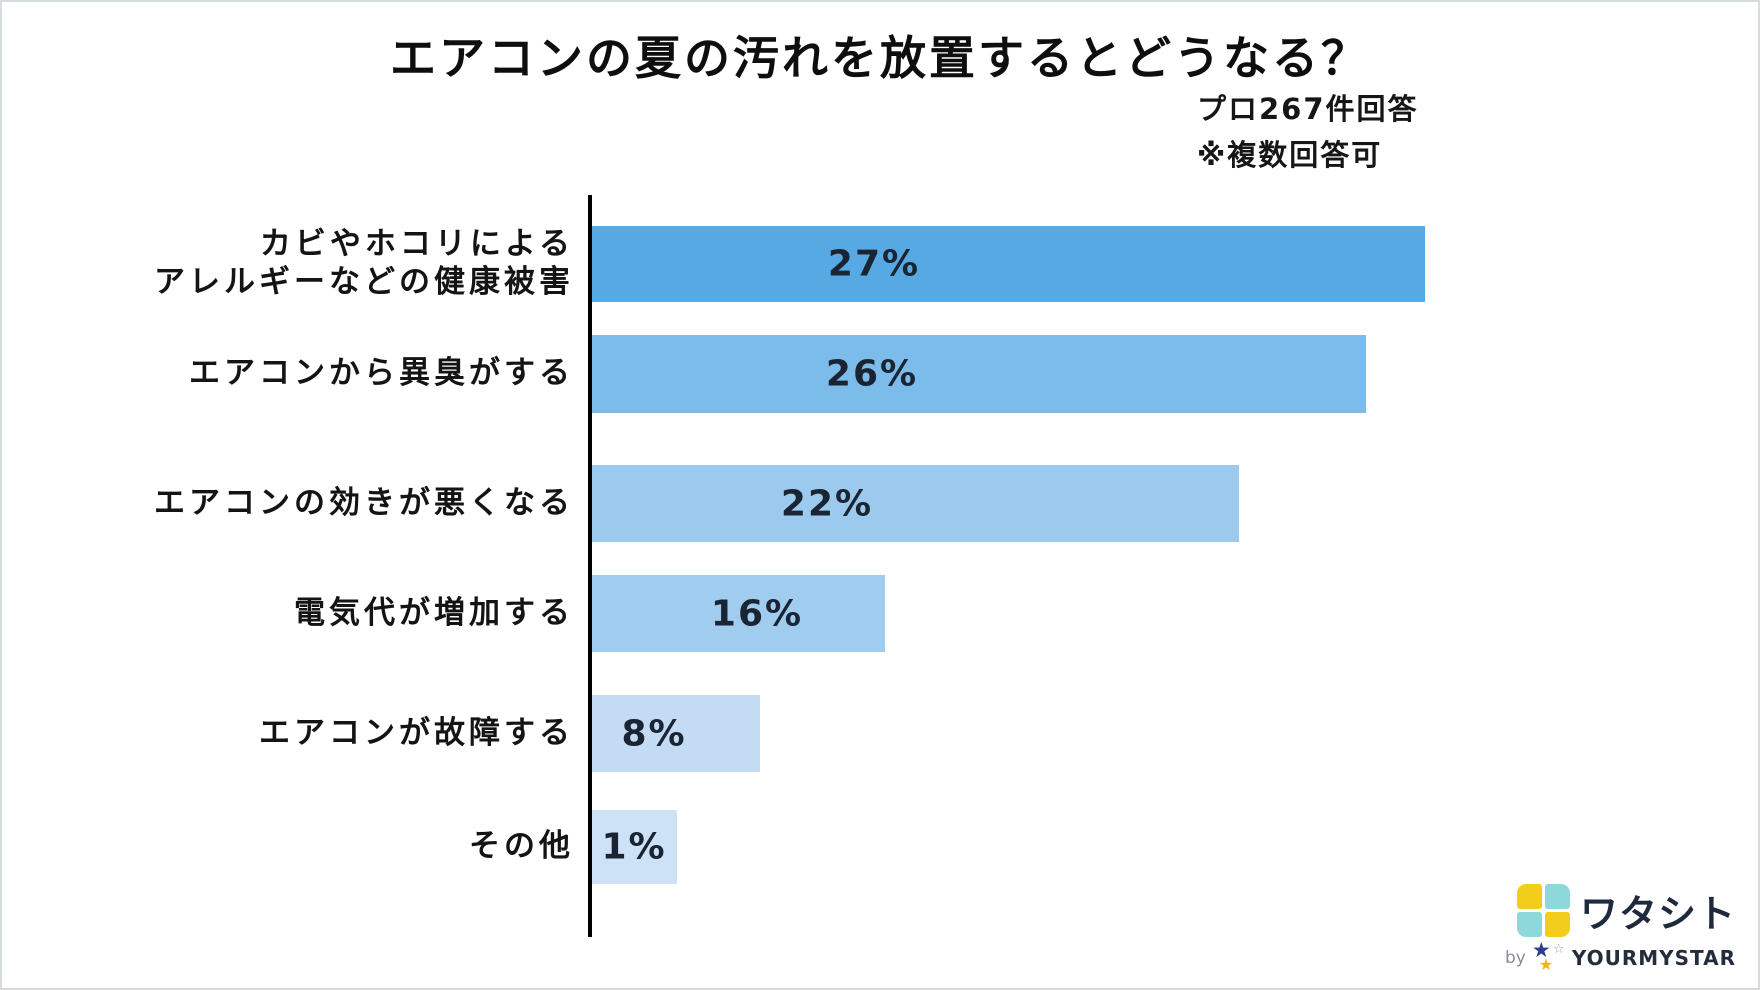 The height and width of the screenshot is (990, 1760). What do you see at coordinates (590, 566) in the screenshot?
I see `y-axis-line` at bounding box center [590, 566].